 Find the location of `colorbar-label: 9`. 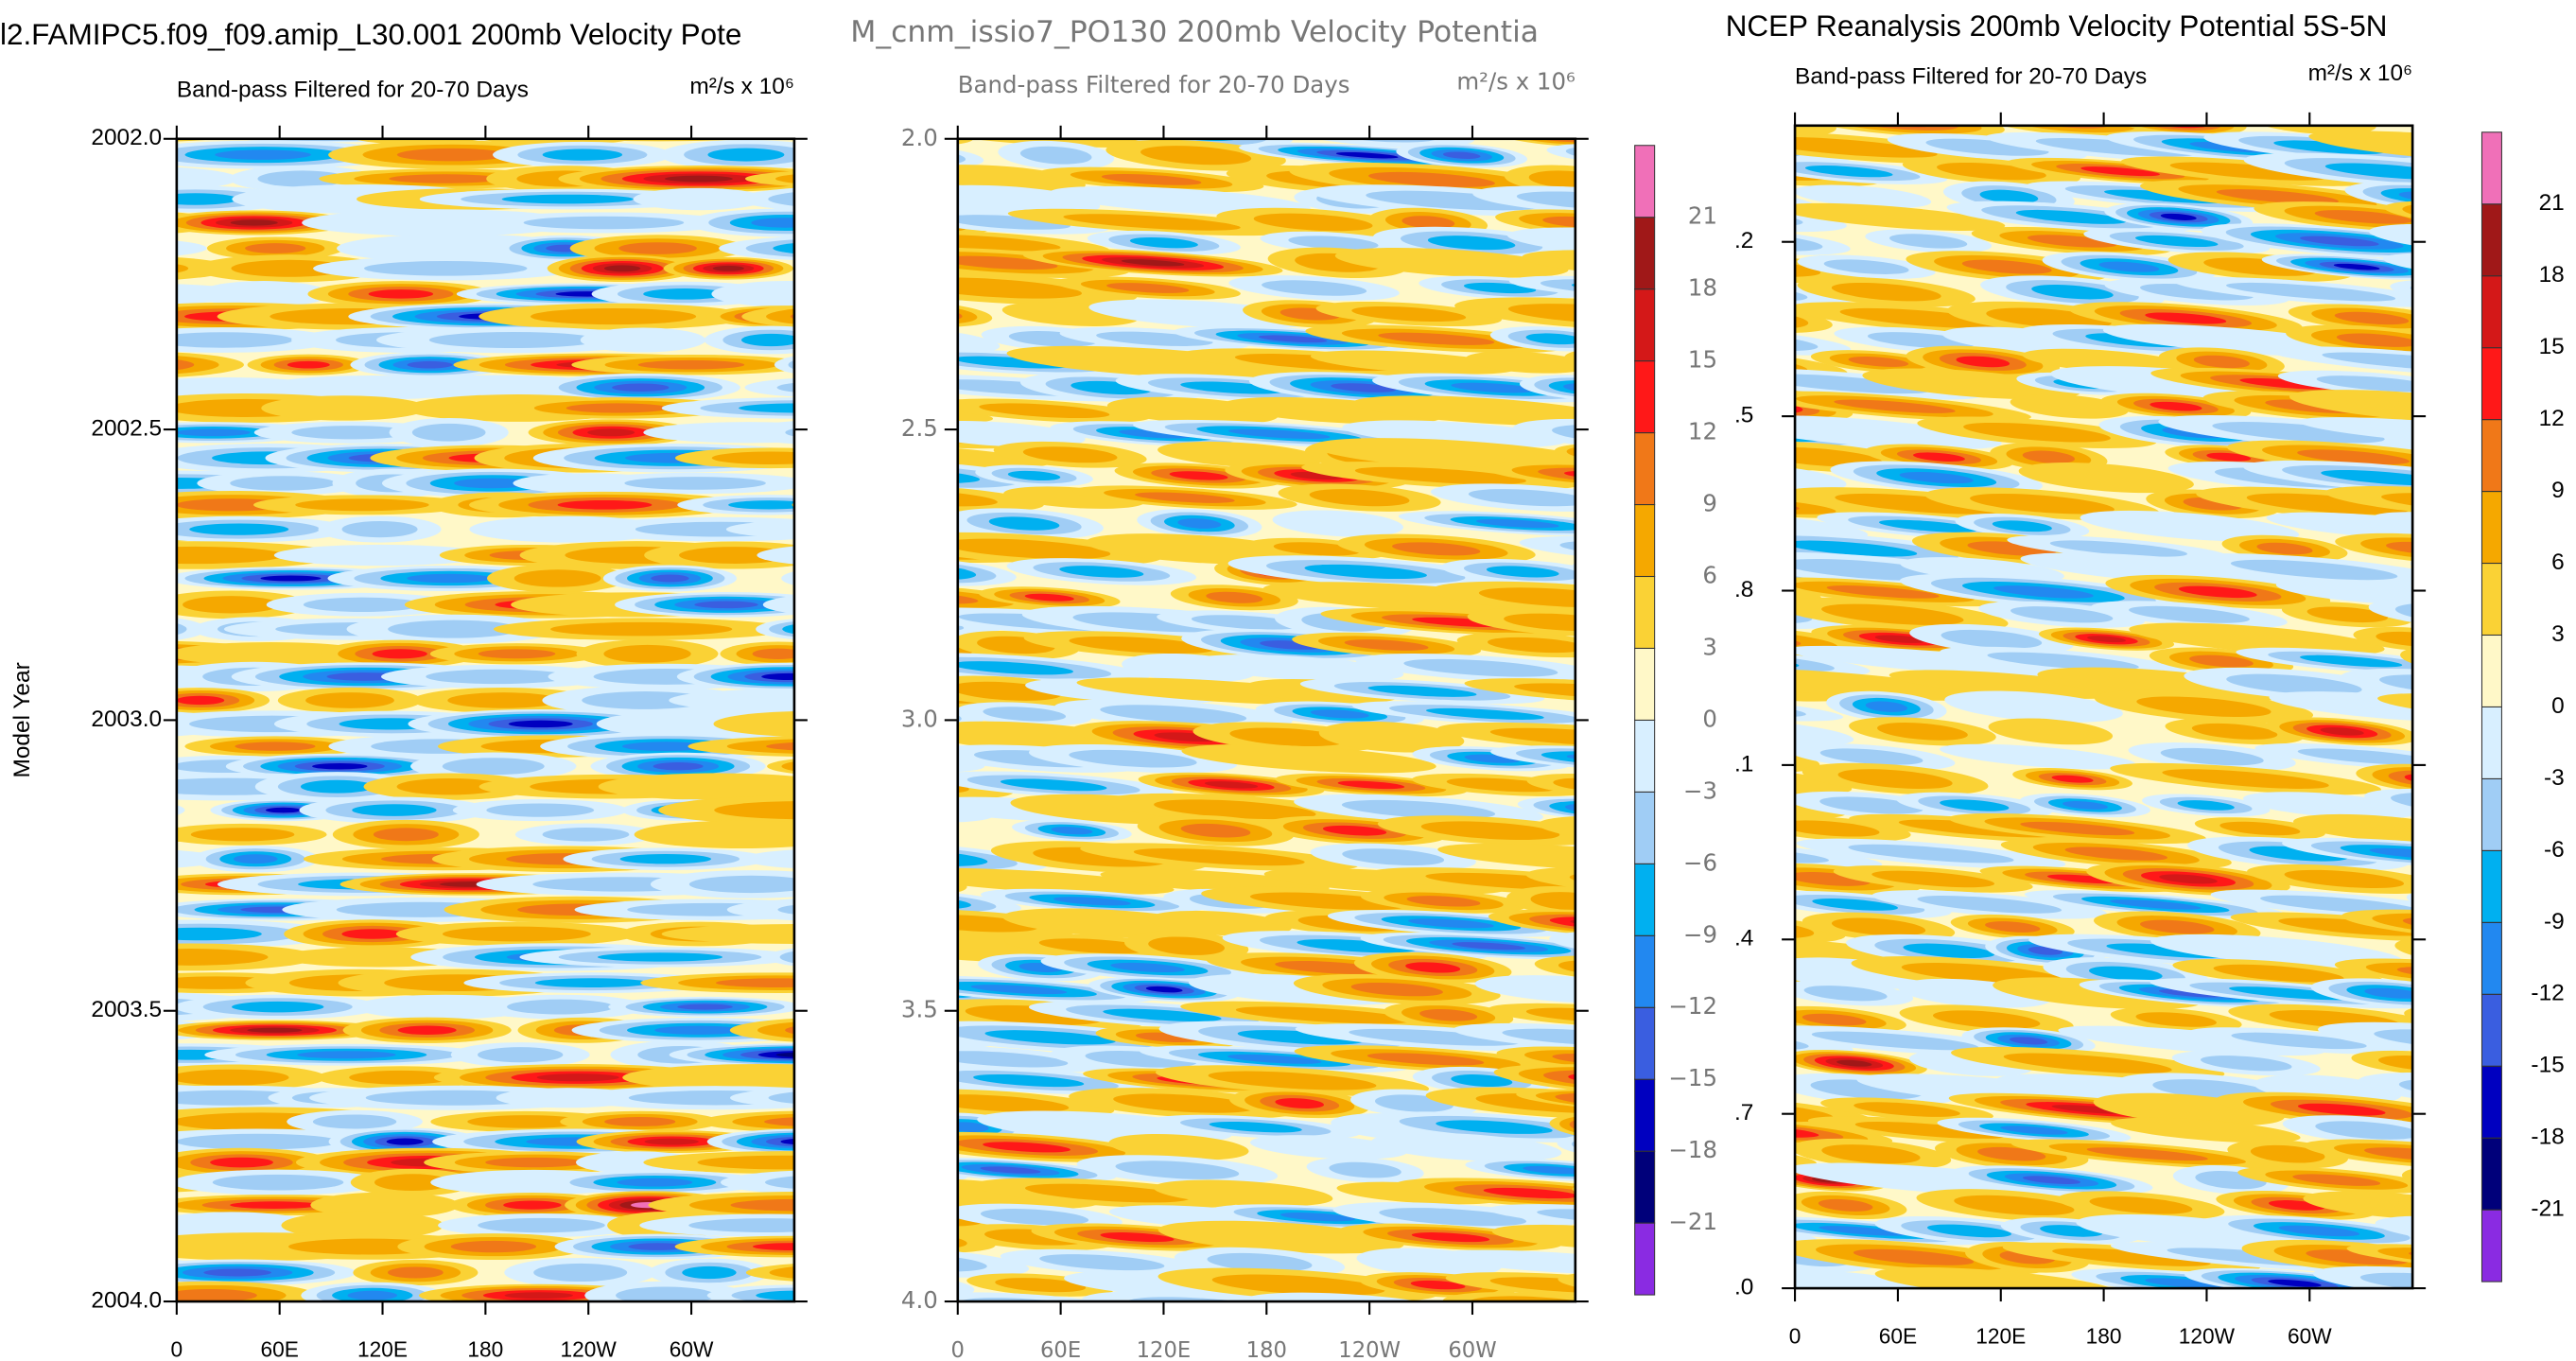

colorbar-label: 9 is located at coordinates (1709, 504).